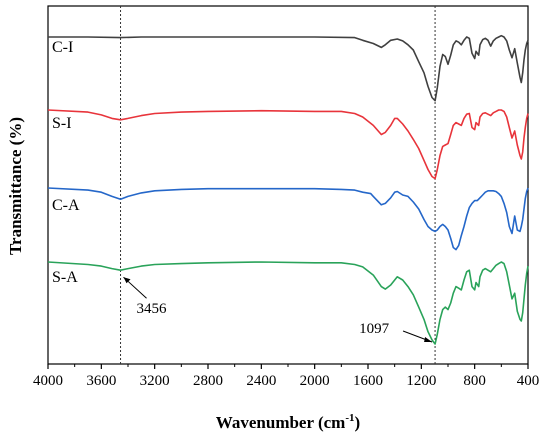  I want to click on annotations: 3456 1097, so click(278, 309).